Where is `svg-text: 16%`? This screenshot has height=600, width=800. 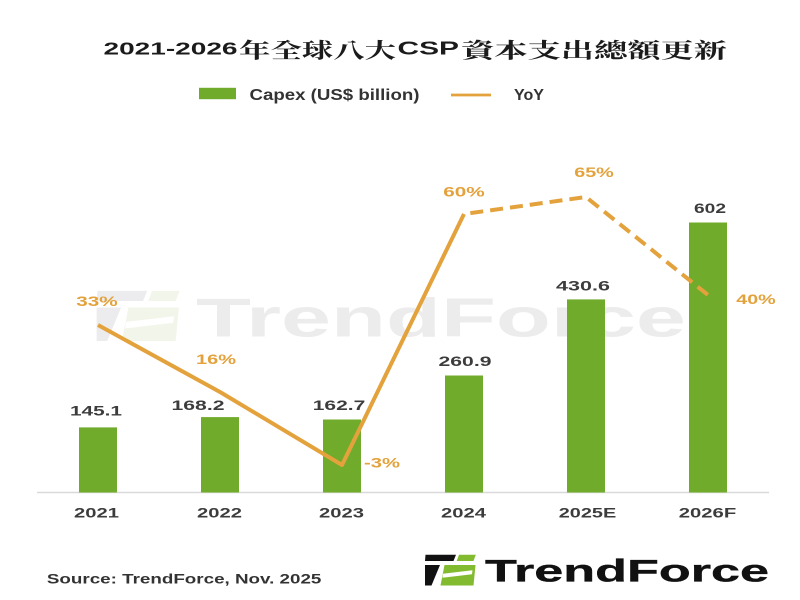
svg-text: 16% is located at coordinates (216, 359).